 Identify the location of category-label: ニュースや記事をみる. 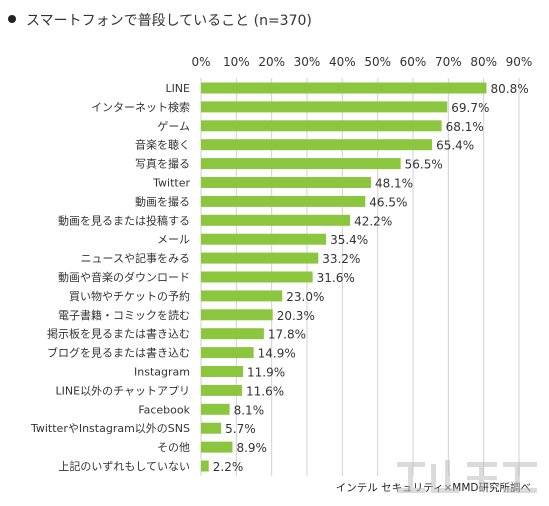
(135, 258).